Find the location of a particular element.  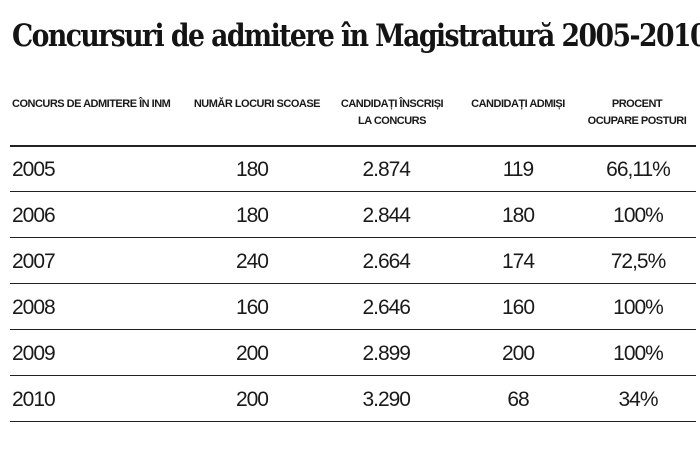

column-header-registered: CANDIDAȚI ÎNSCRIȘI LA CONCURS is located at coordinates (392, 118).